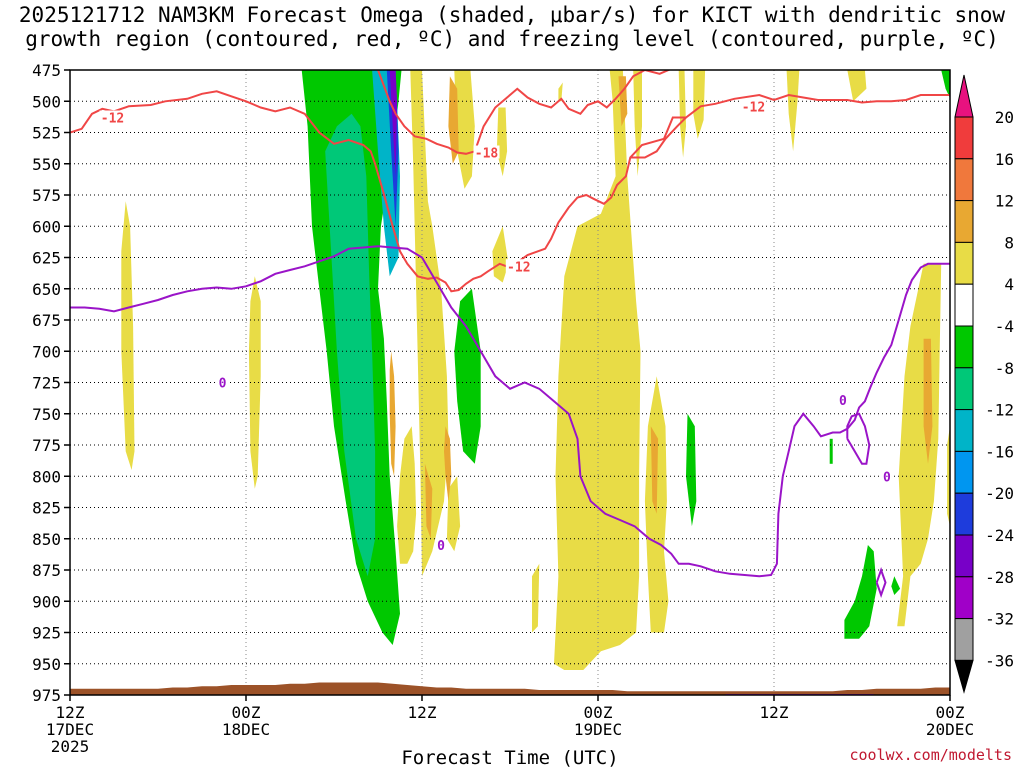 The image size is (1024, 768). Describe the element at coordinates (774, 712) in the screenshot. I see `x-tick-label-48-0: 12Z` at that location.